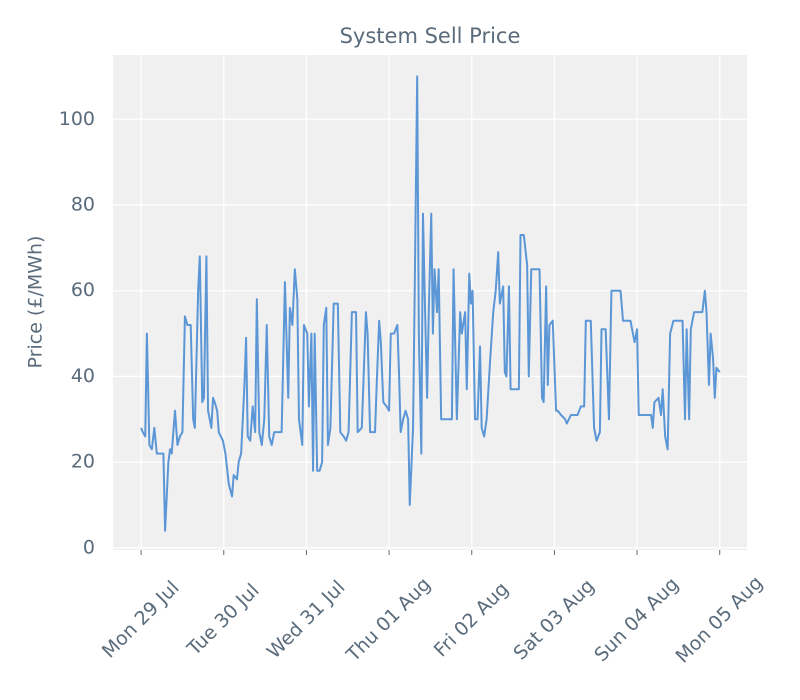  What do you see at coordinates (223, 619) in the screenshot?
I see `x-tick-label: Tue 30 Jul` at bounding box center [223, 619].